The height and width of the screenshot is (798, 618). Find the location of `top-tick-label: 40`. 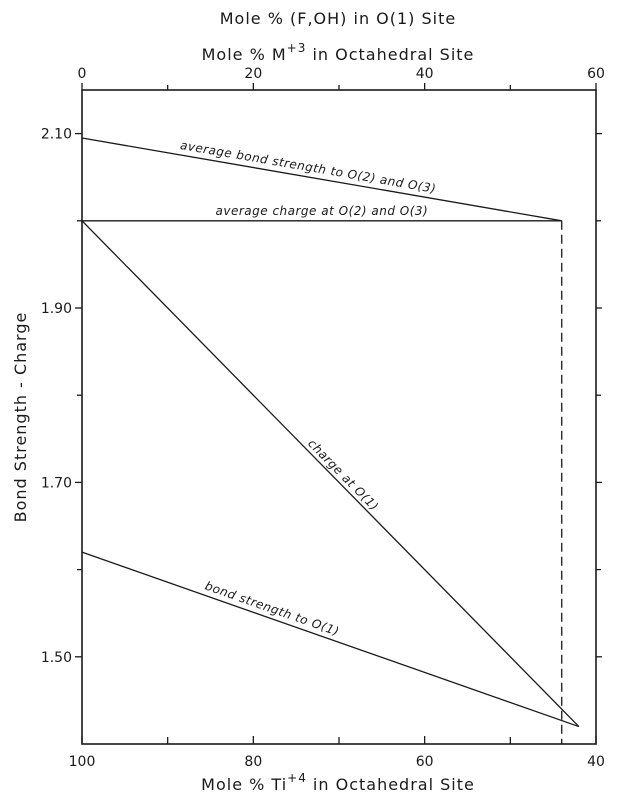

top-tick-label: 40 is located at coordinates (425, 74).